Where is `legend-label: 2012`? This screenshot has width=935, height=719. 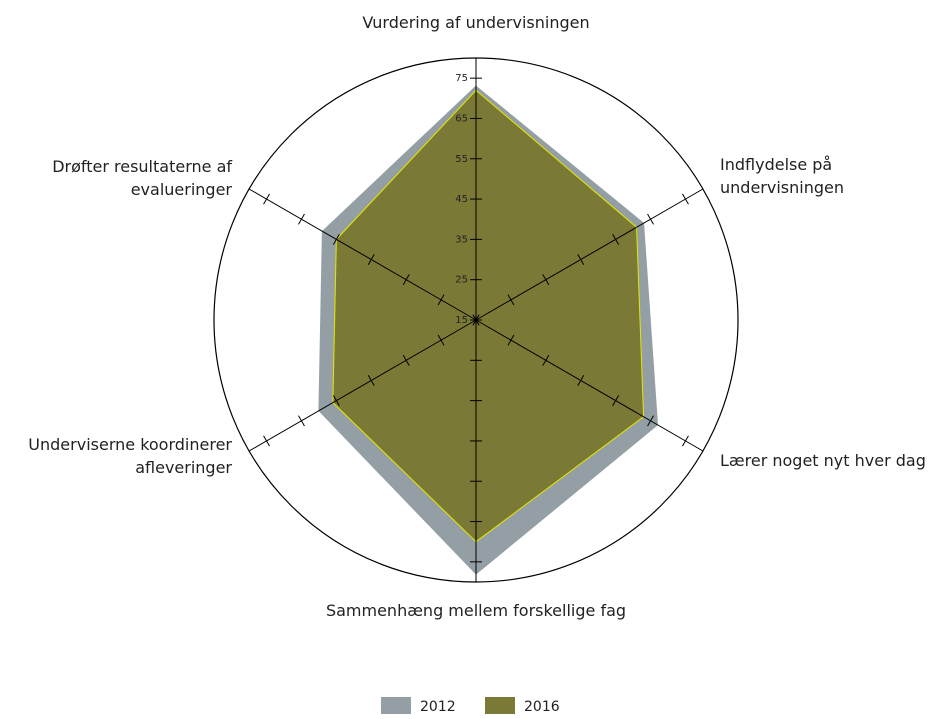
legend-label: 2012 is located at coordinates (438, 707).